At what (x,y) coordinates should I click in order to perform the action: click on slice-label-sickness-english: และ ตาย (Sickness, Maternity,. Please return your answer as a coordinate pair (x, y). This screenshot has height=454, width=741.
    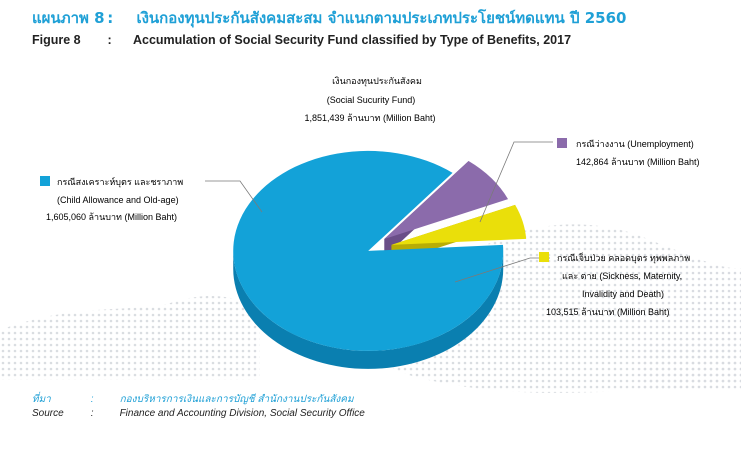
    Looking at the image, I should click on (622, 276).